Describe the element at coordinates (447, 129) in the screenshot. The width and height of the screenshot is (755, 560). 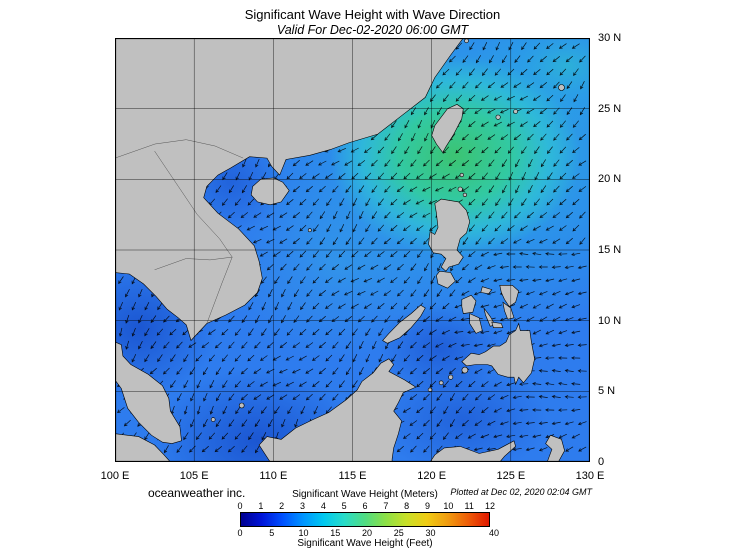
I see `land-taiwan` at that location.